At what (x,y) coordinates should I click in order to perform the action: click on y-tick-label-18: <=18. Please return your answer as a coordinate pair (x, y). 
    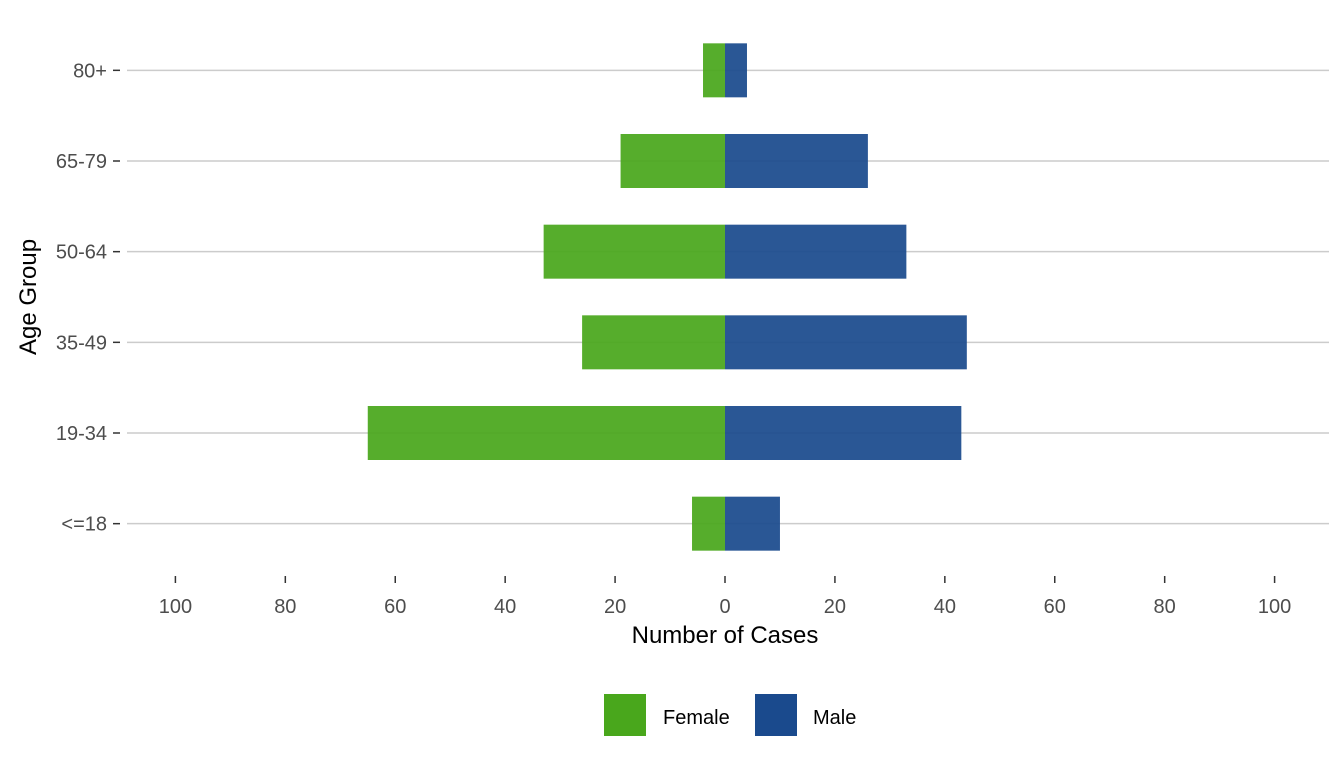
    Looking at the image, I should click on (84, 525).